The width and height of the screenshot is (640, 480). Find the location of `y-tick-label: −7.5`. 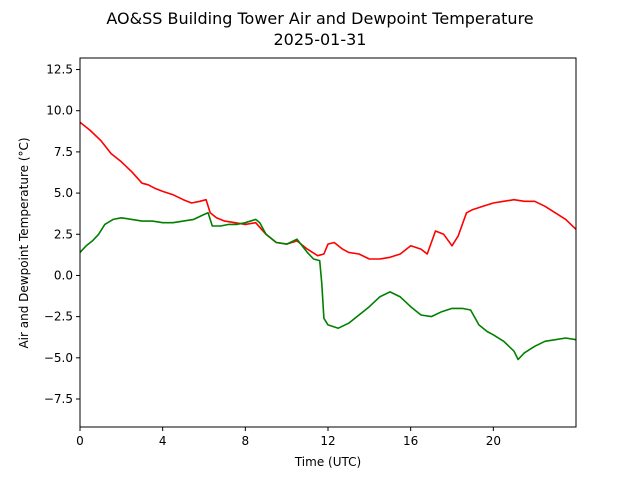

y-tick-label: −7.5 is located at coordinates (58, 399).